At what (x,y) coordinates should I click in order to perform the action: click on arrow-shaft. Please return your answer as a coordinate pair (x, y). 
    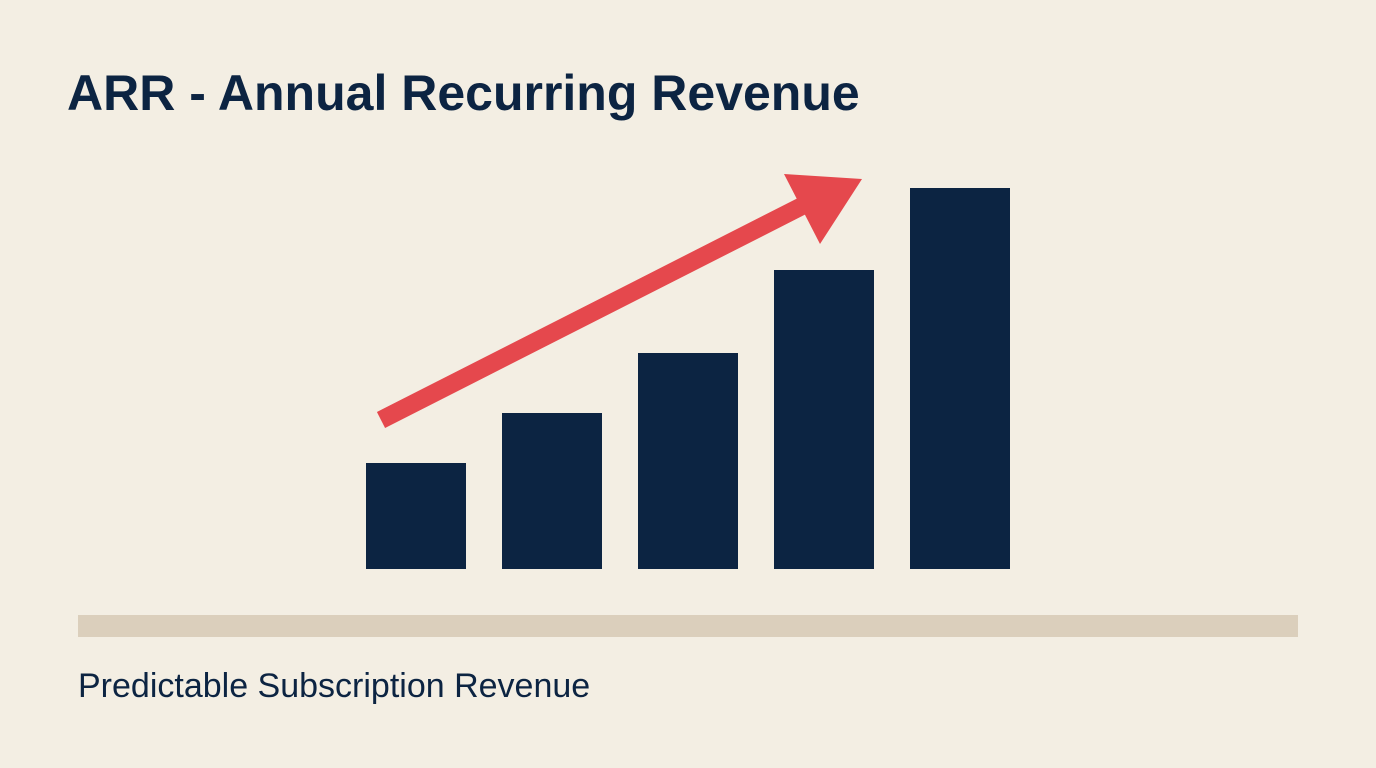
    Looking at the image, I should click on (594, 311).